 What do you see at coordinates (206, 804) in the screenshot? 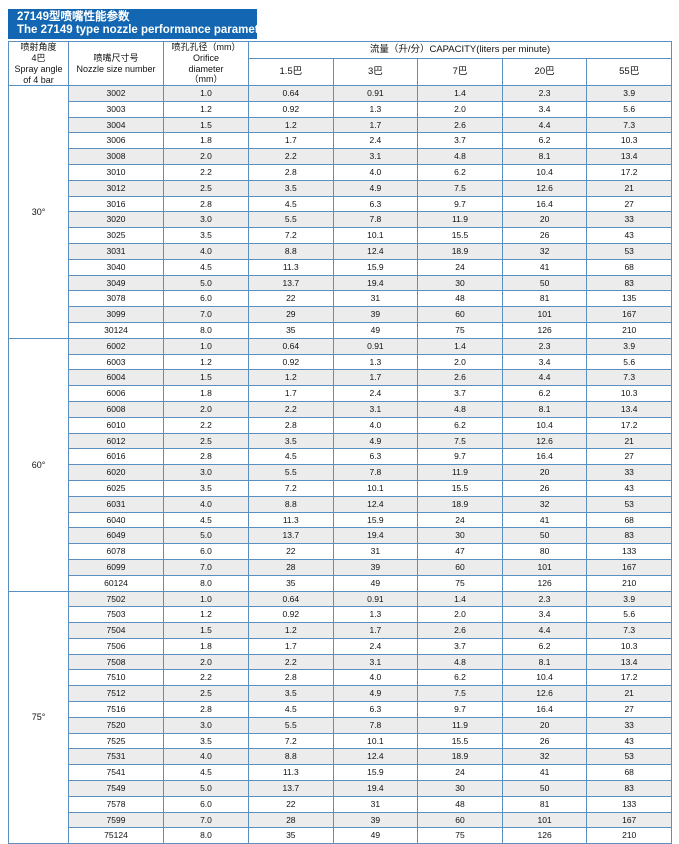
I see `orifice-diameter-cell: 6.0` at bounding box center [206, 804].